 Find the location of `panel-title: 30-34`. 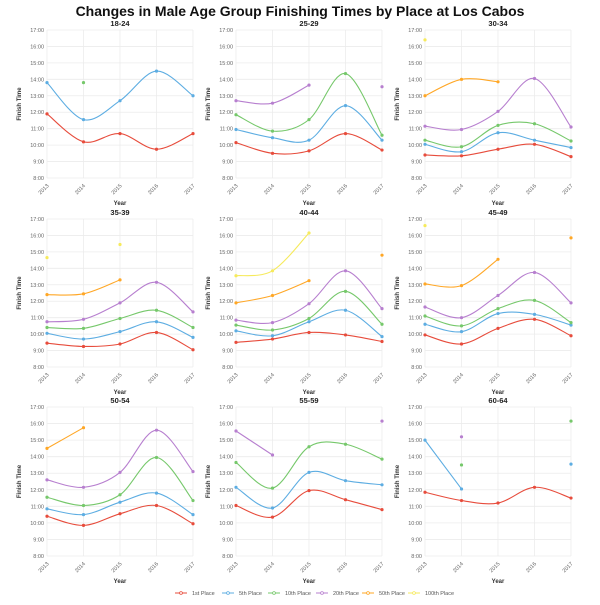

panel-title: 30-34 is located at coordinates (498, 23).